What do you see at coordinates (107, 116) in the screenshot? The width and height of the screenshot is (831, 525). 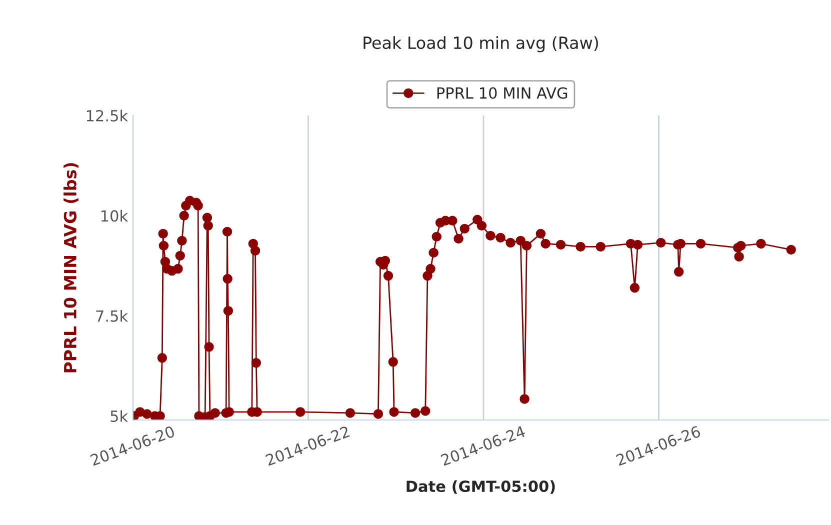 I see `y-tick-label: 12.5k` at bounding box center [107, 116].